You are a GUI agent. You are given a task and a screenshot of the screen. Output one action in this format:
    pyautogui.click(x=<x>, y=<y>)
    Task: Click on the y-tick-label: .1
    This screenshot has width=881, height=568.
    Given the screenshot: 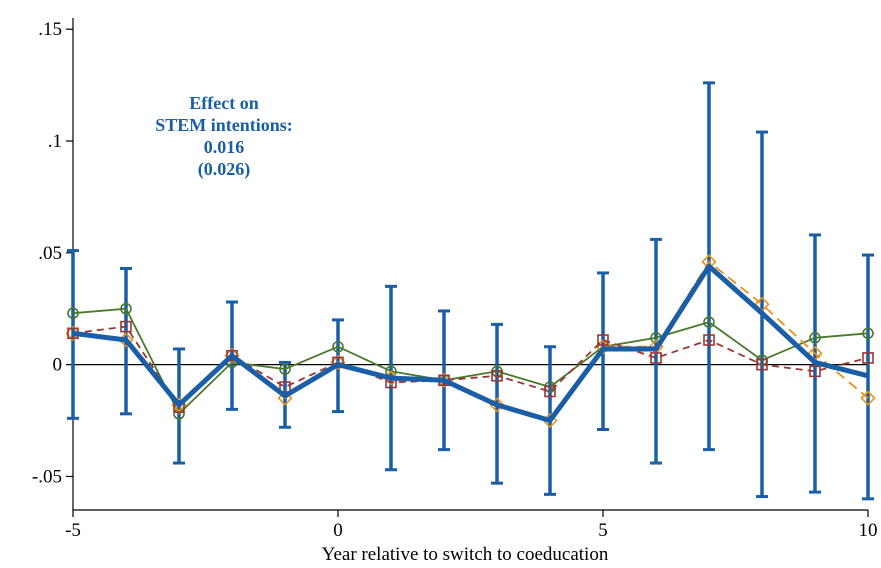 What is the action you would take?
    pyautogui.click(x=55, y=141)
    